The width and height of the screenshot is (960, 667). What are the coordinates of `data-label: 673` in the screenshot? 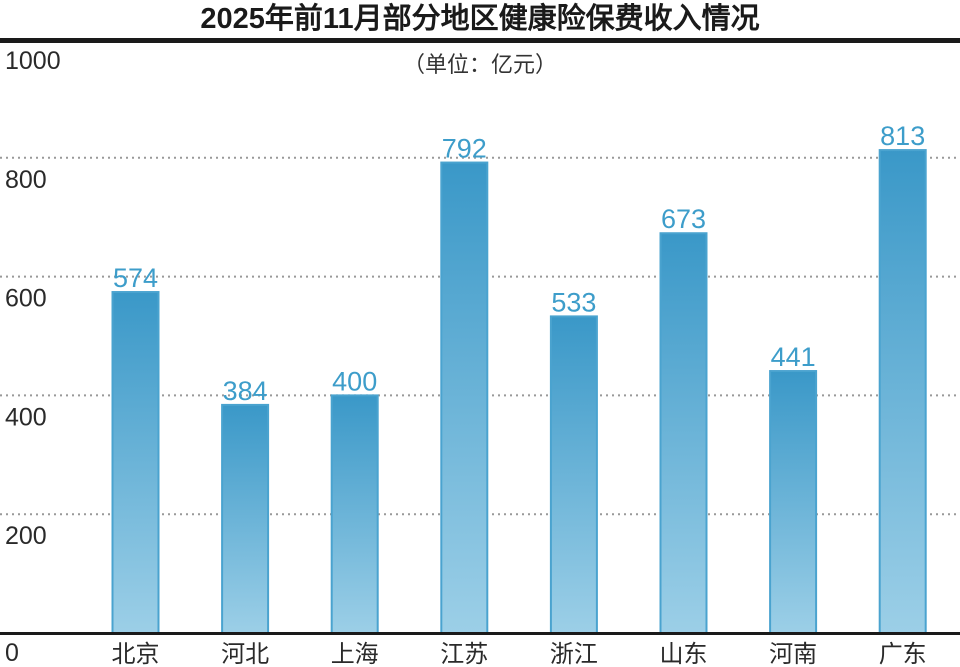 It's located at (683, 219).